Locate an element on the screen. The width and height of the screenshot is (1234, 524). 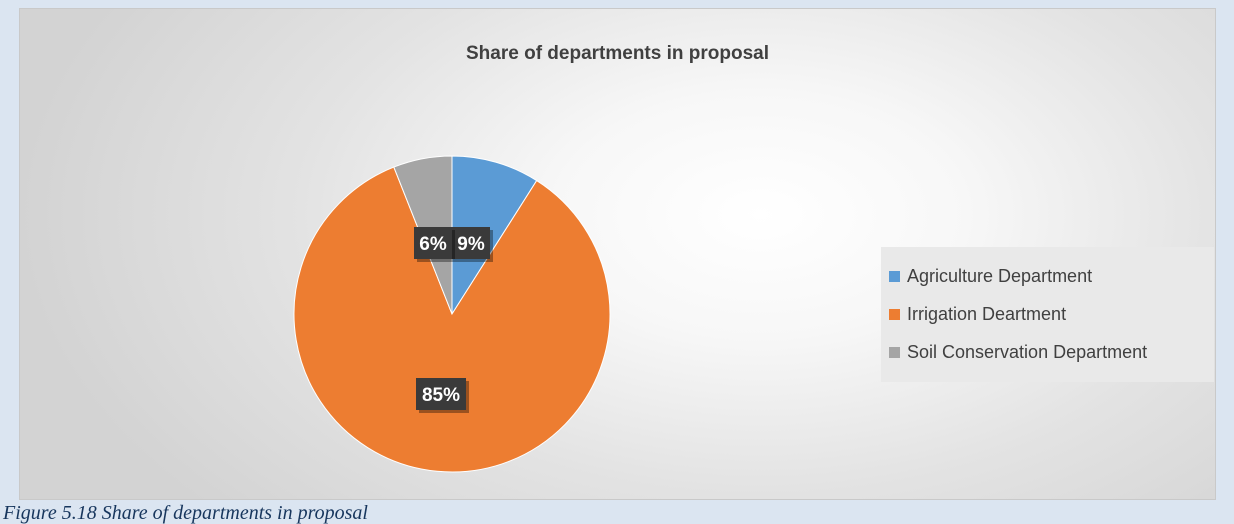
data-label: 6% is located at coordinates (434, 244).